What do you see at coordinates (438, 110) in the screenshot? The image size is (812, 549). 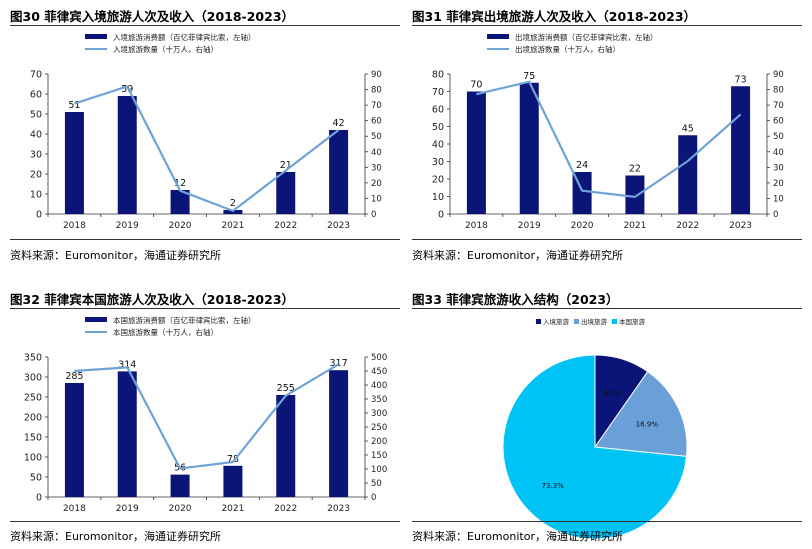 I see `left-axis-tick-label: 60` at bounding box center [438, 110].